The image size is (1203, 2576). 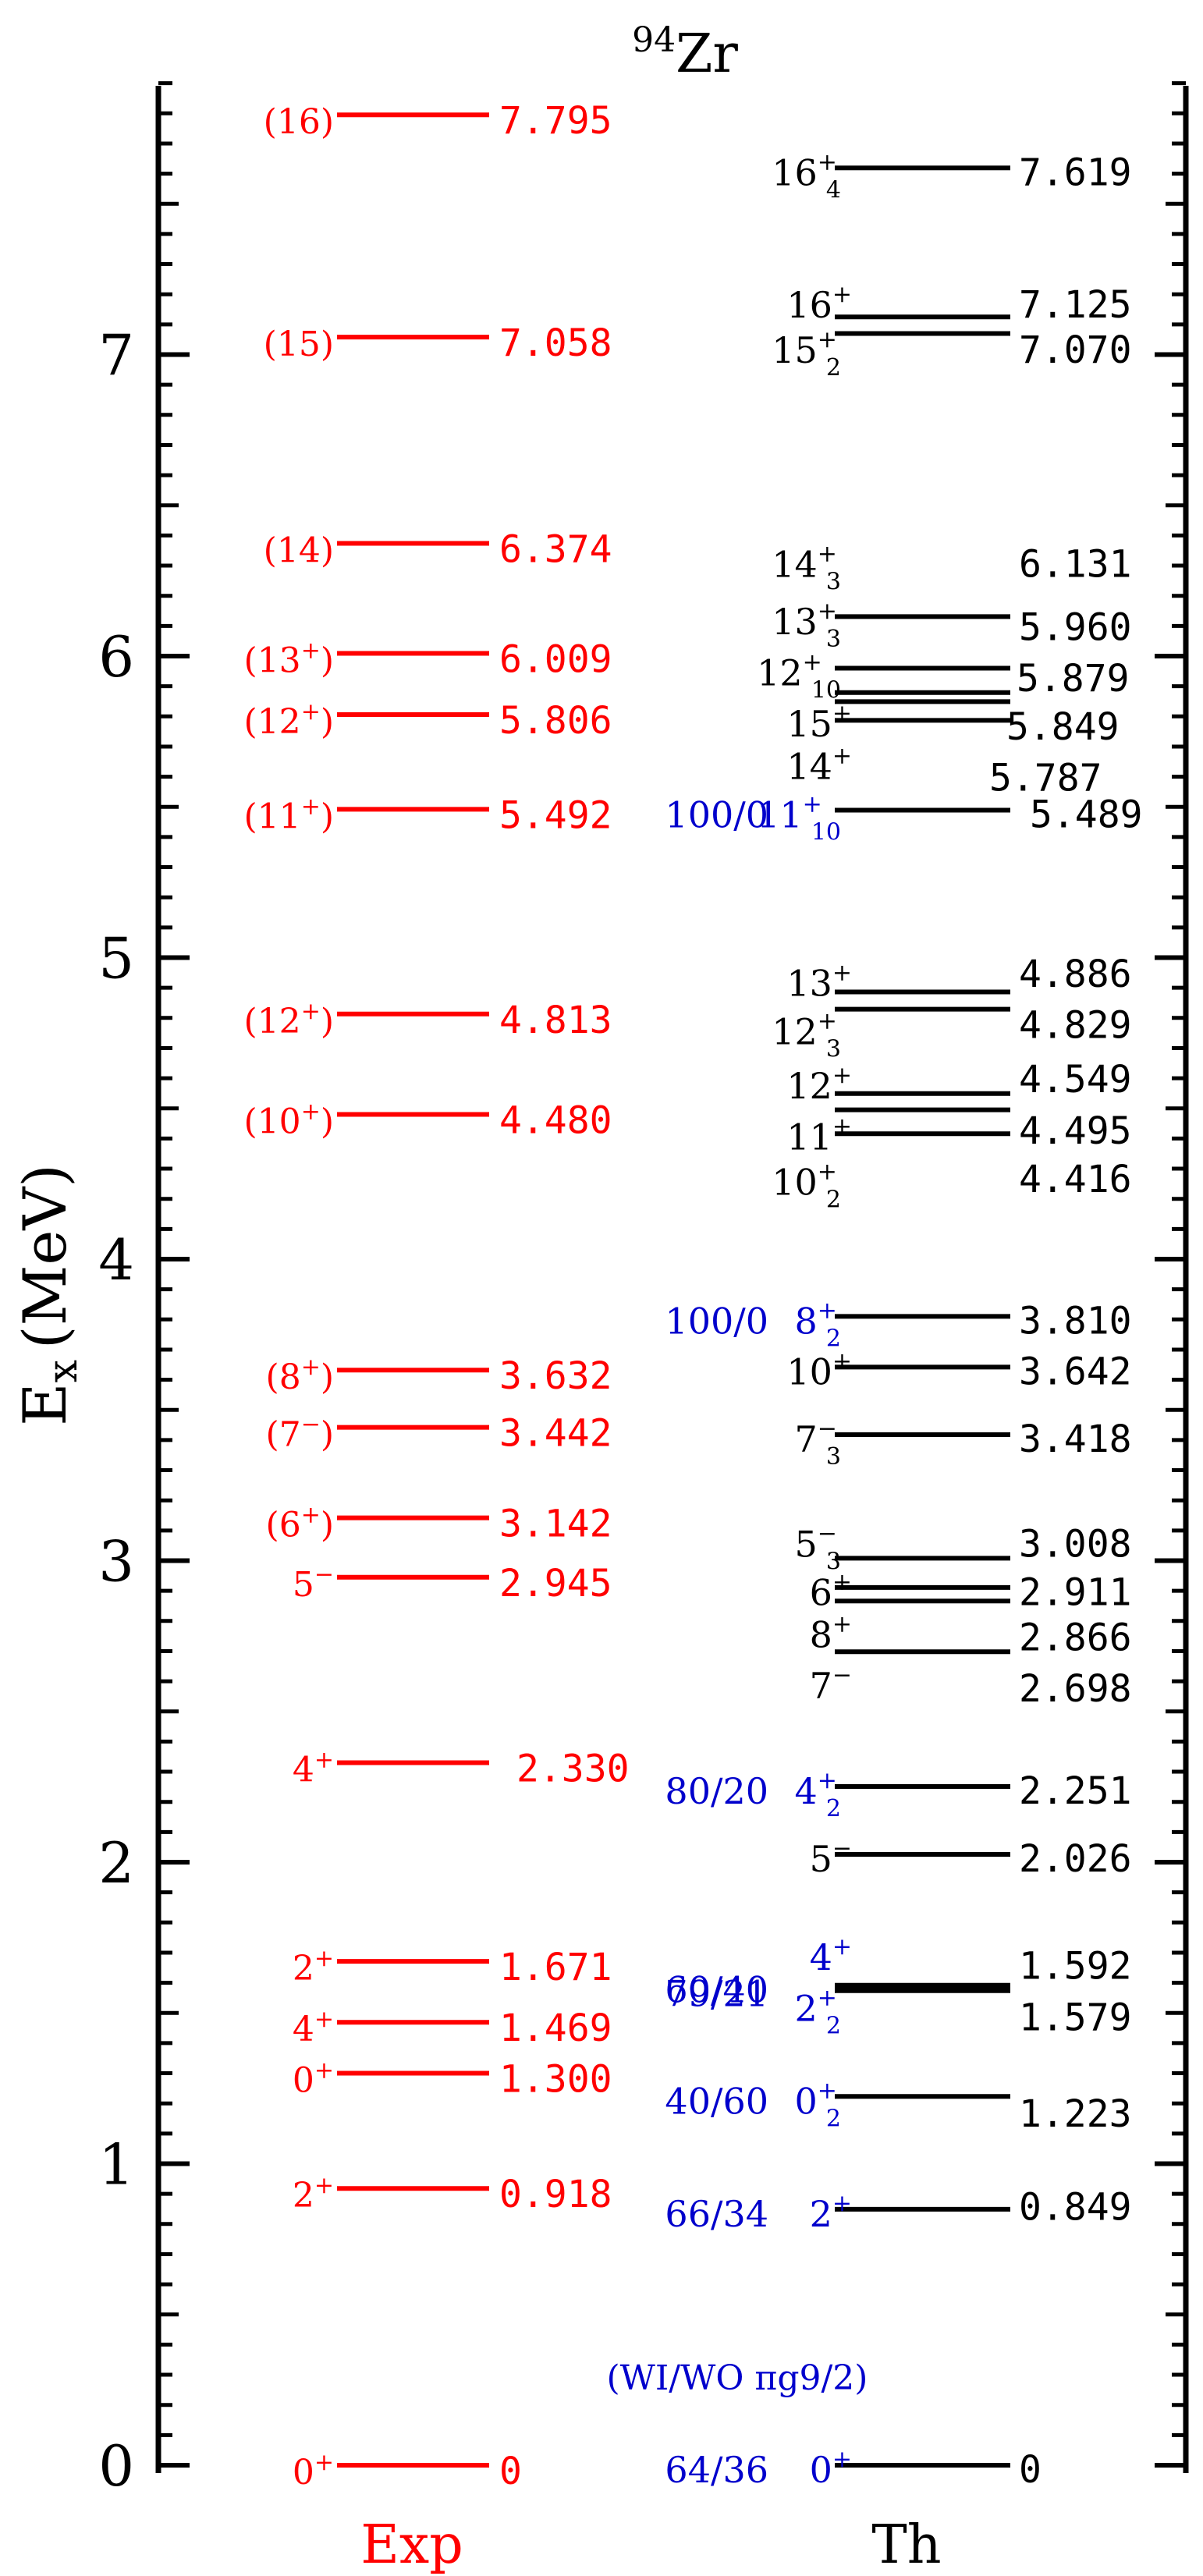 I want to click on exp-energy-label: 1.469, so click(x=556, y=2028).